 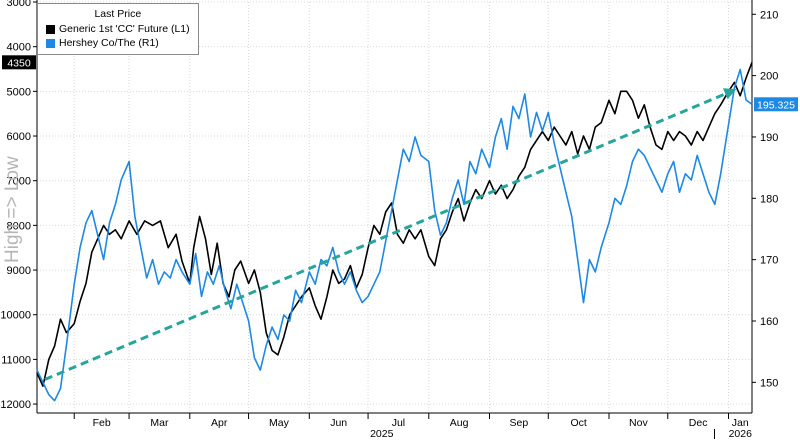 I want to click on x-tick-label: Sep, so click(x=519, y=423).